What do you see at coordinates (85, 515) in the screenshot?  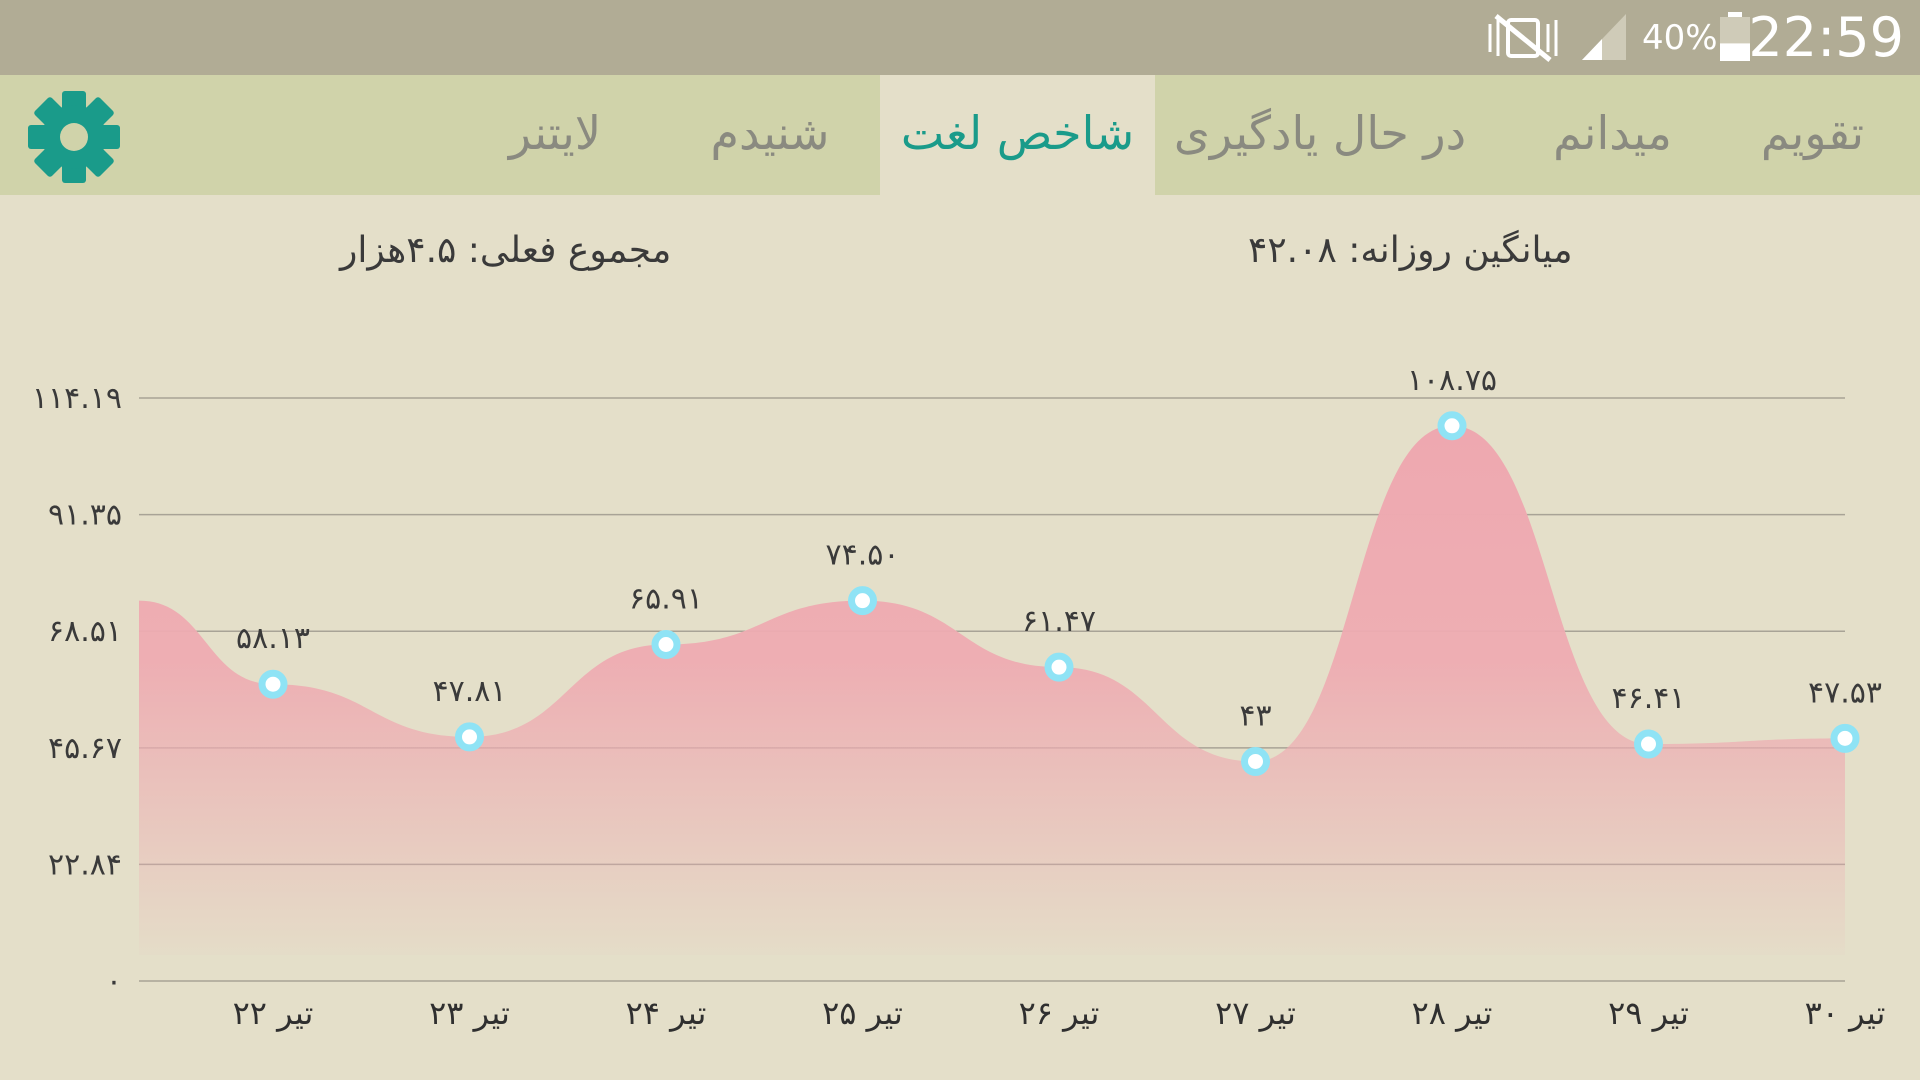 I see `y-tick-label: ۹۱.۳۵` at bounding box center [85, 515].